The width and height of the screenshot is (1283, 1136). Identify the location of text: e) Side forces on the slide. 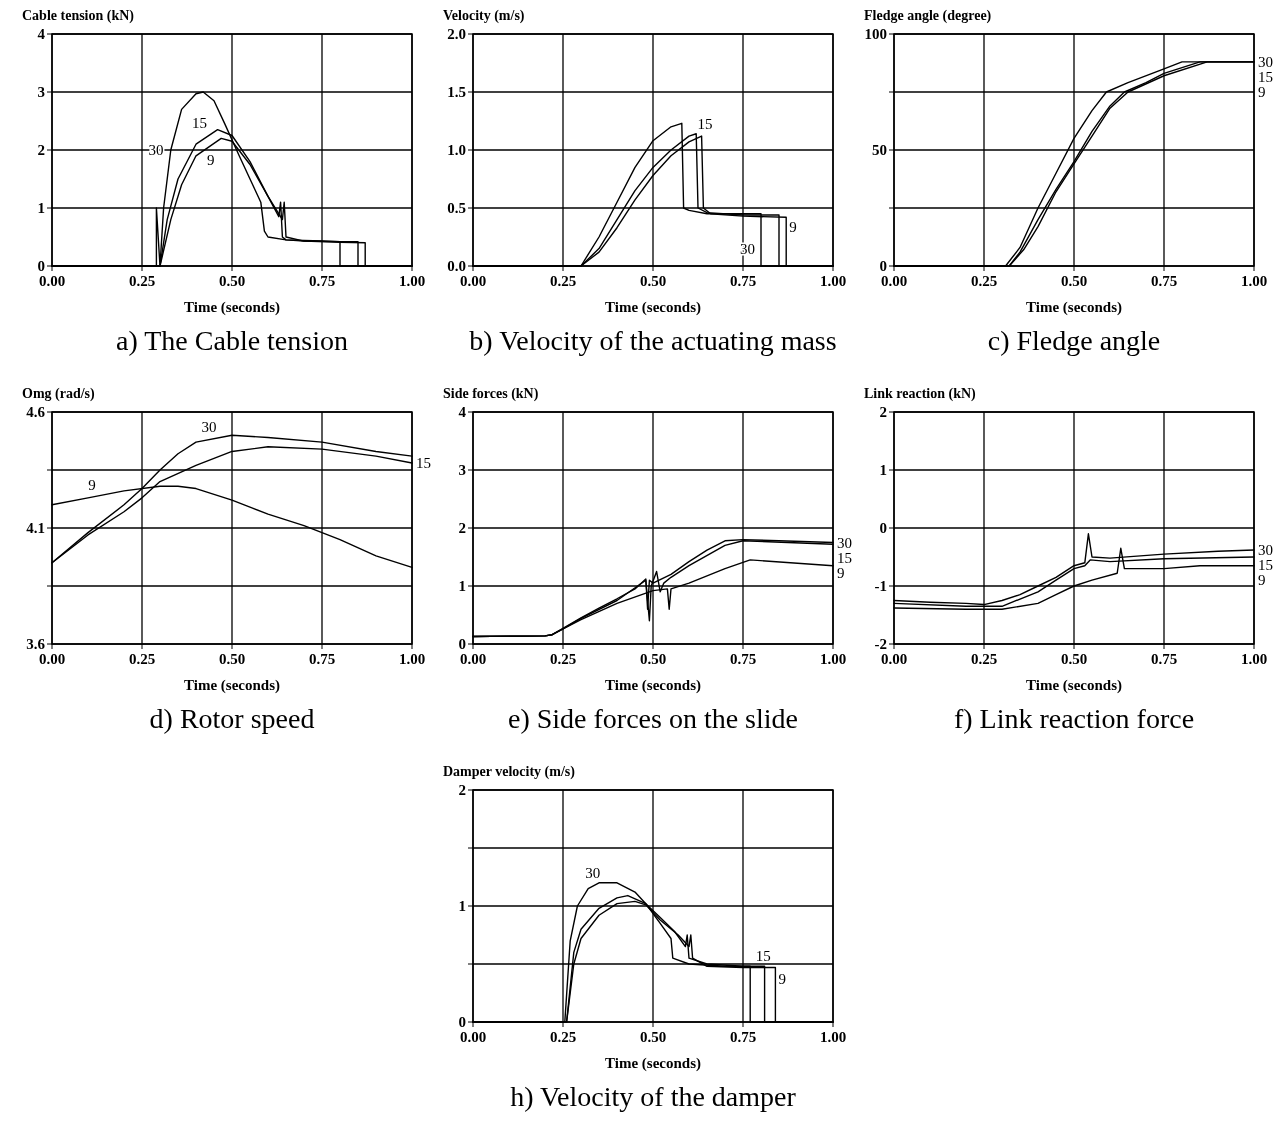
(653, 718).